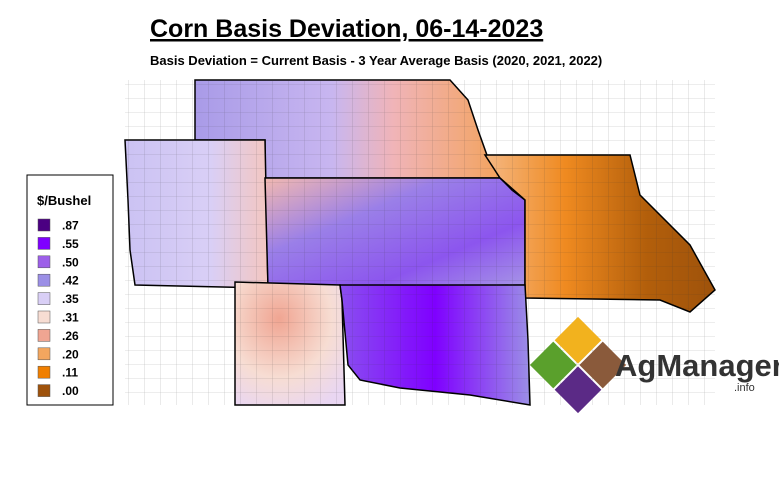 The height and width of the screenshot is (486, 779). I want to click on legend-label: .35, so click(70, 299).